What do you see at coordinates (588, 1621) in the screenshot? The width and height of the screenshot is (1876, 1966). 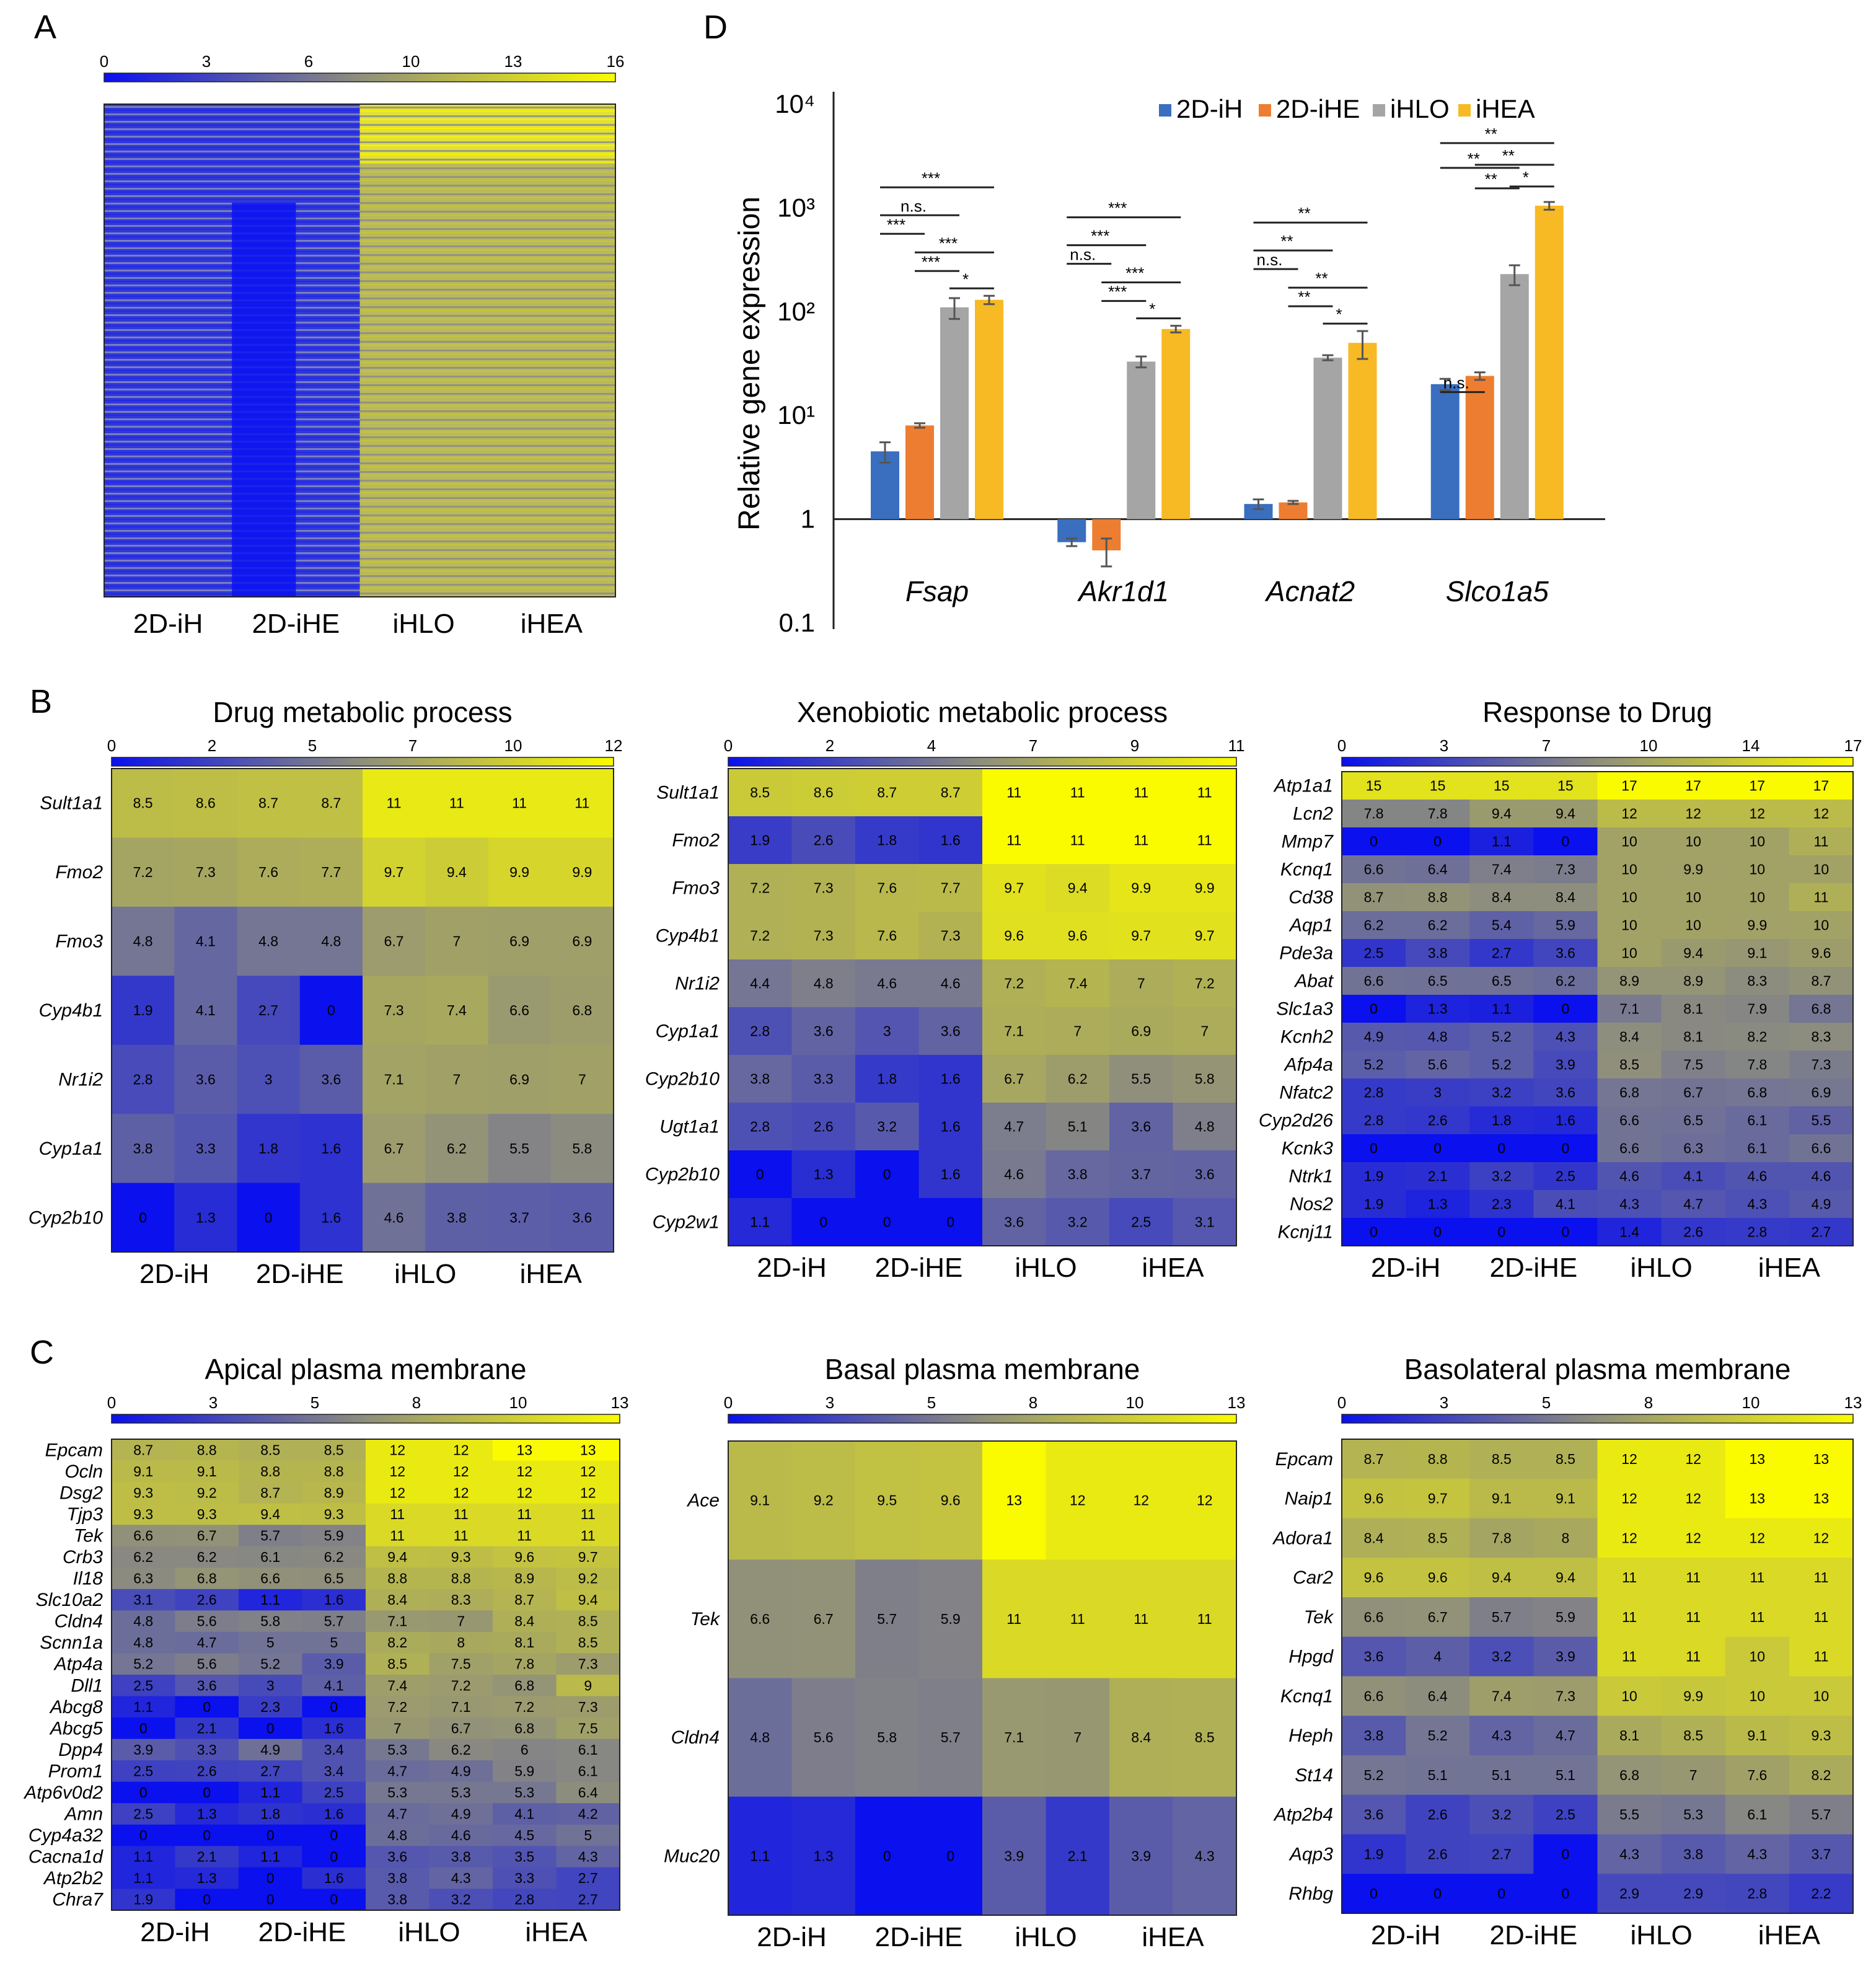 I see `panelC1-cell-value: 8.5` at bounding box center [588, 1621].